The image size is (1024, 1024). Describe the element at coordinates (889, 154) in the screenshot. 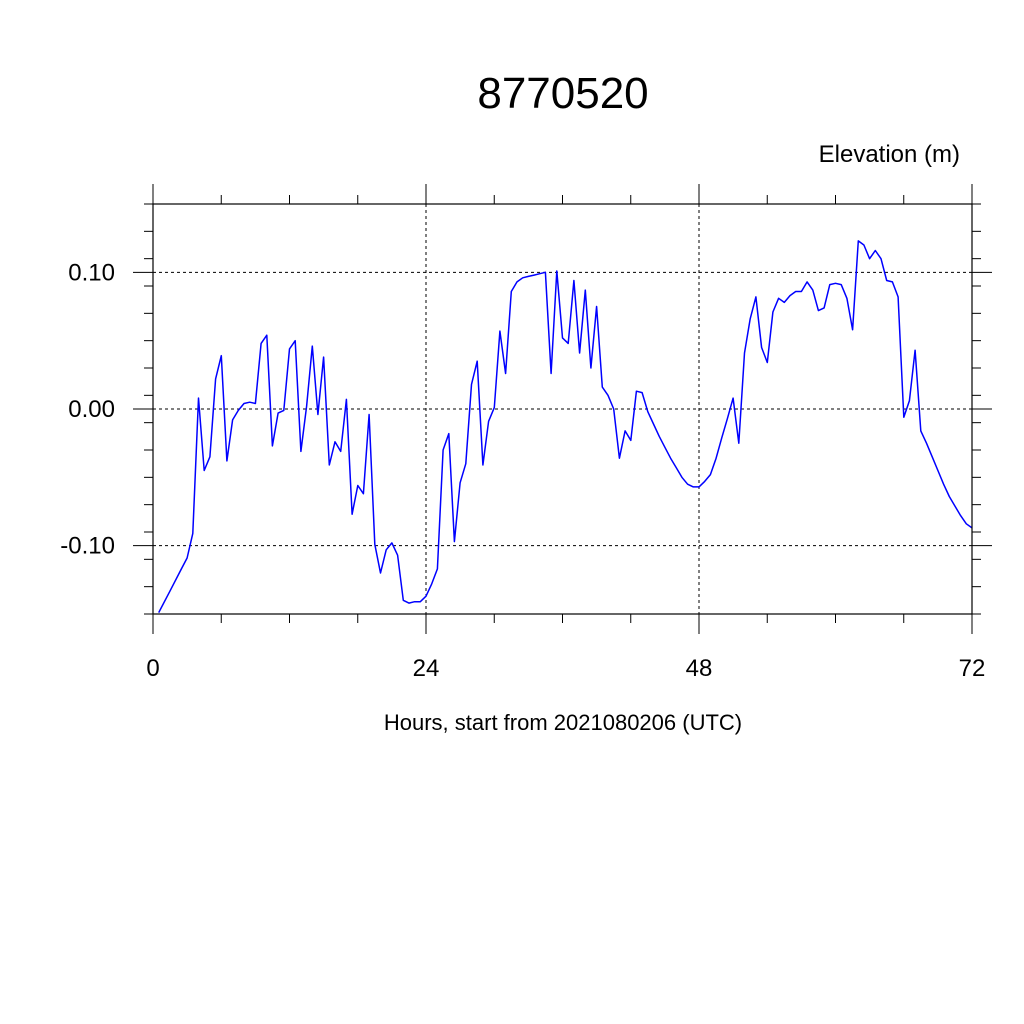

I see `unit-label: Elevation (m)` at that location.